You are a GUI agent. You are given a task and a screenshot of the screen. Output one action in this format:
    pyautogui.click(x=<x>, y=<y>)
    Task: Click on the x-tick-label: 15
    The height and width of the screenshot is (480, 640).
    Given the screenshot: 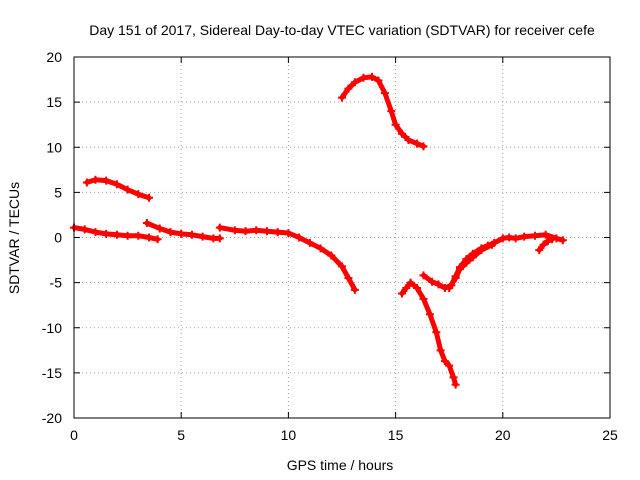 What is the action you would take?
    pyautogui.click(x=396, y=435)
    